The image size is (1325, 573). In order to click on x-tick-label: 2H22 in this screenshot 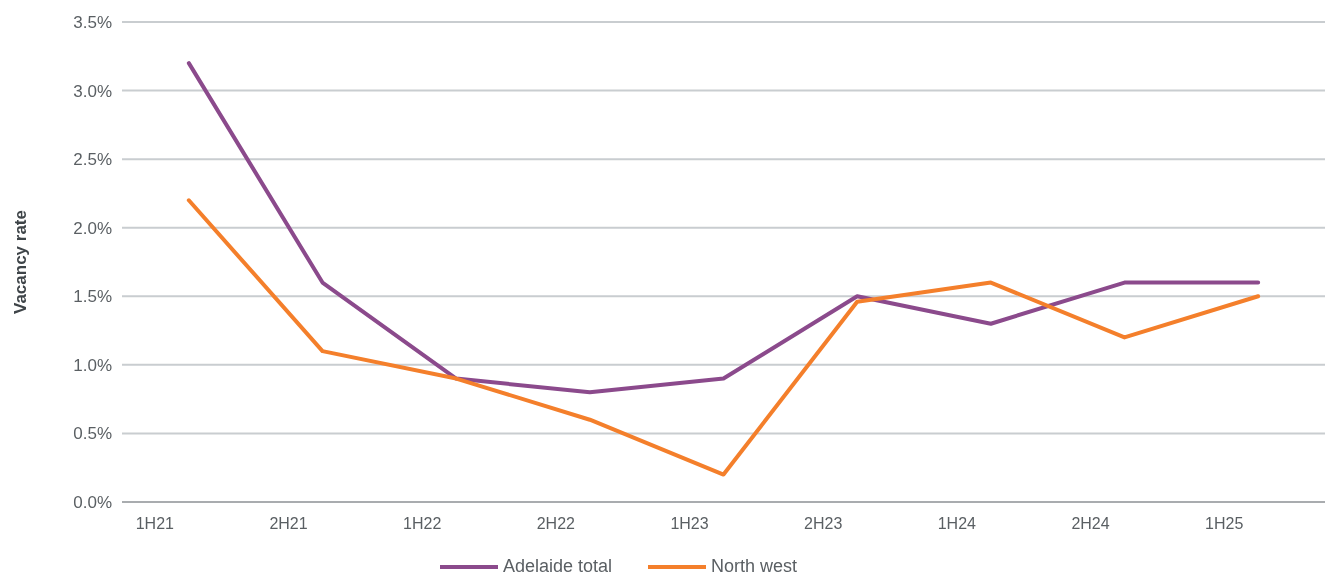, I will do `click(556, 523)`.